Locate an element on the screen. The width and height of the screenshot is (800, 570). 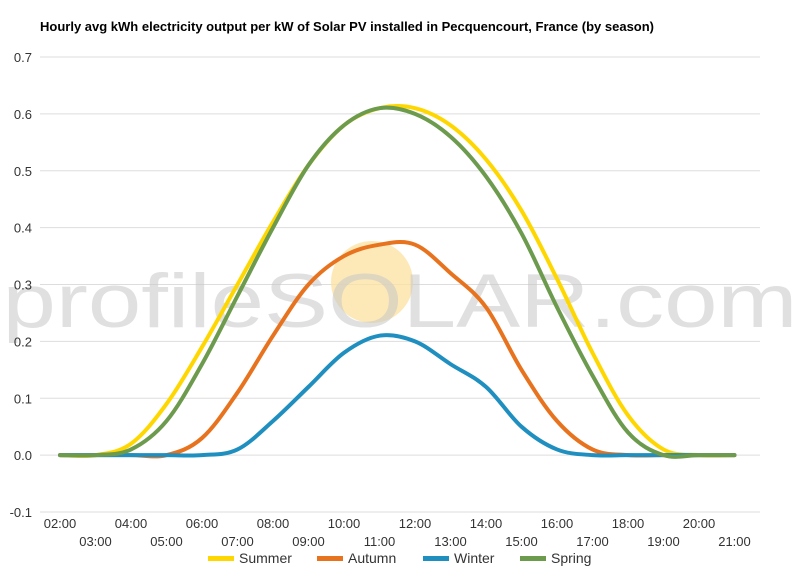
y-tick-label: 0.3 is located at coordinates (23, 285).